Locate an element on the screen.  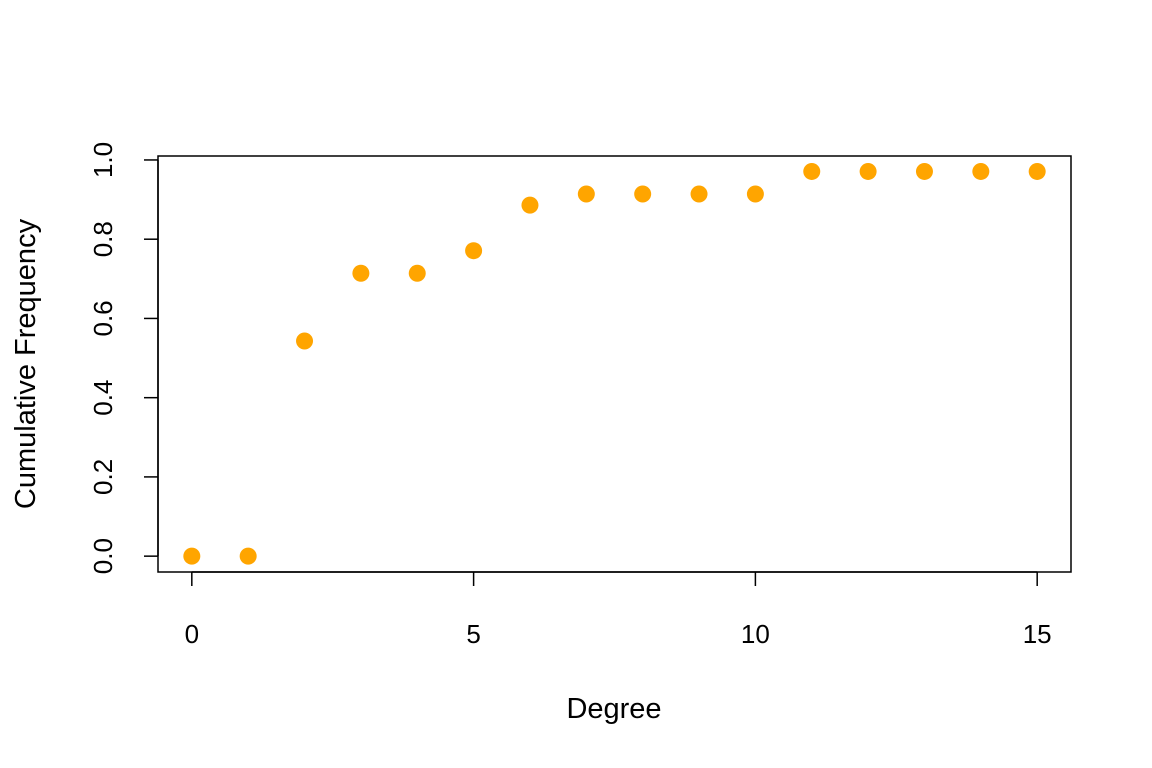
x-tick-label: 15 is located at coordinates (1037, 634).